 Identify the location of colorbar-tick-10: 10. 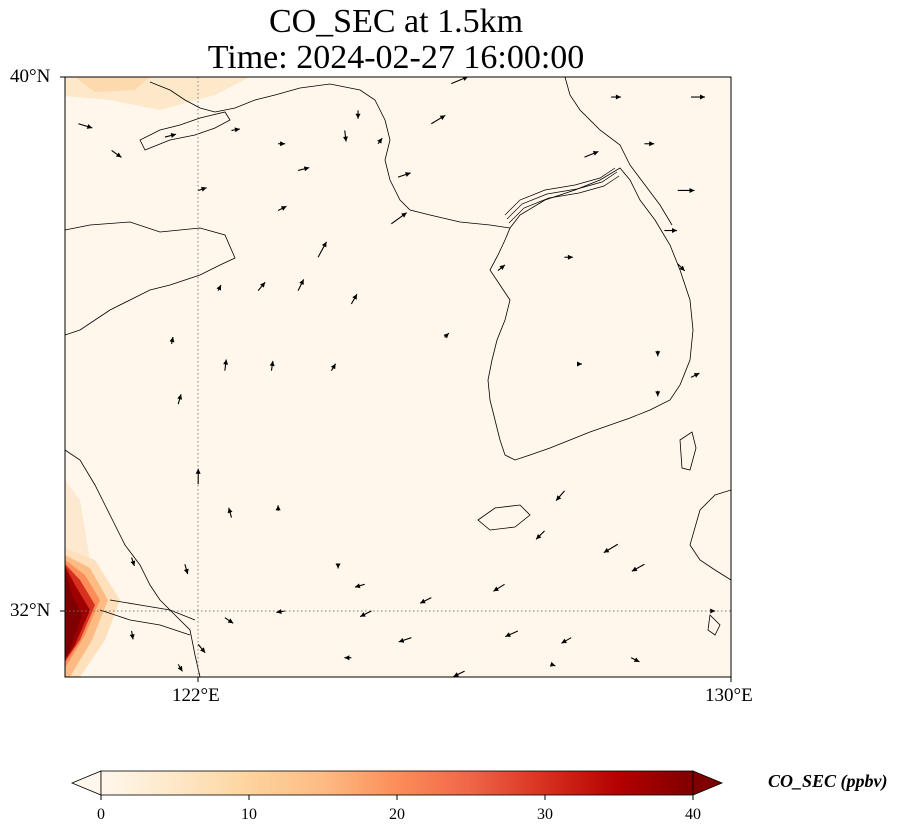
(249, 814).